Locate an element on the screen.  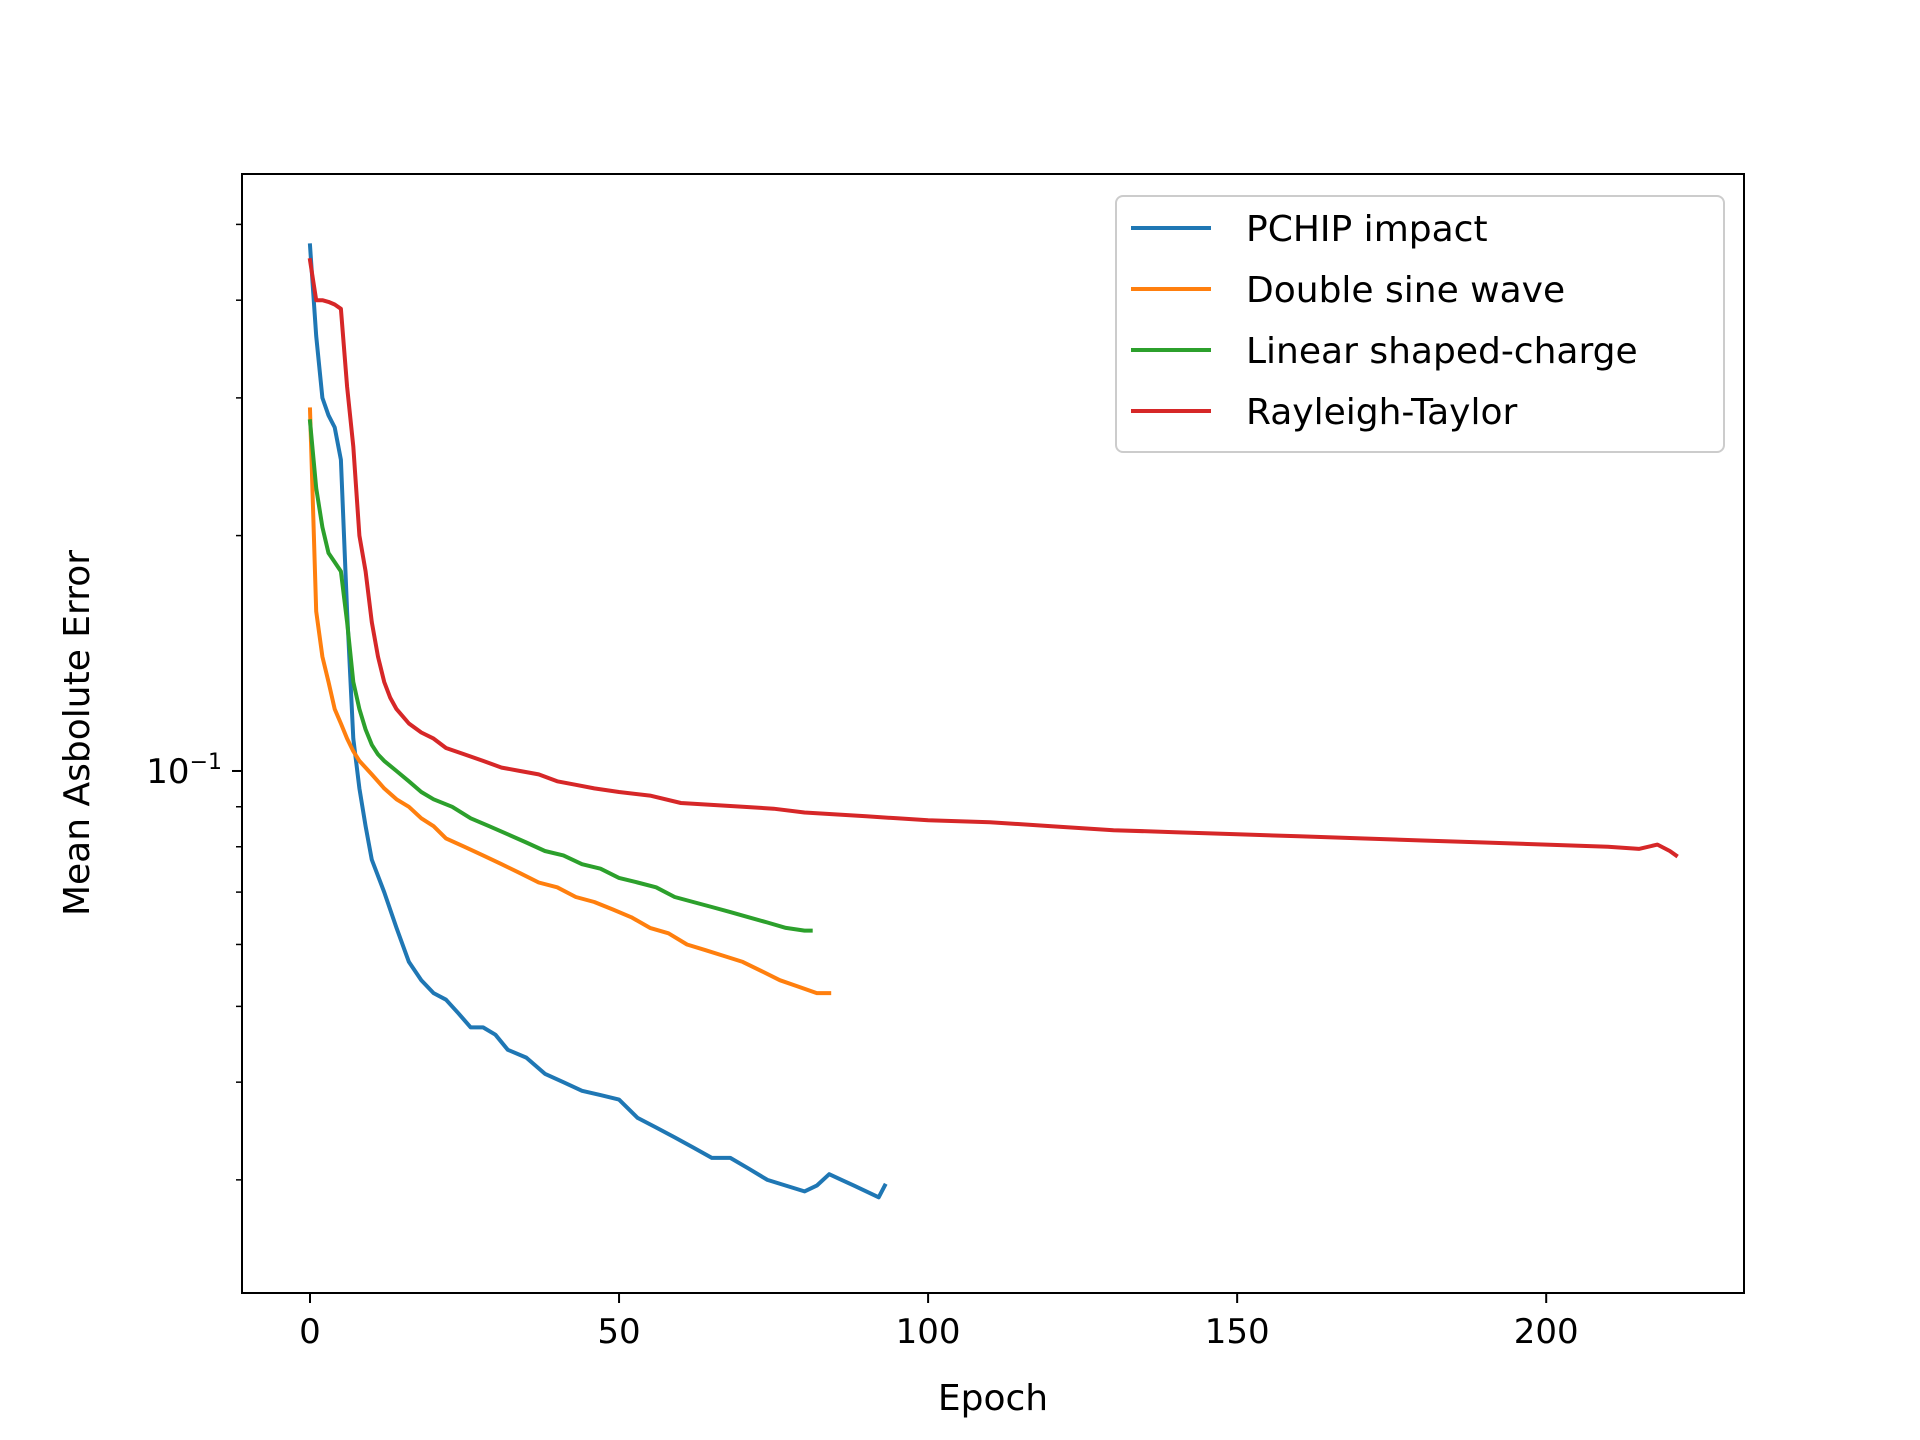
legend-label-2: Linear shaped-charge is located at coordinates (1442, 351).